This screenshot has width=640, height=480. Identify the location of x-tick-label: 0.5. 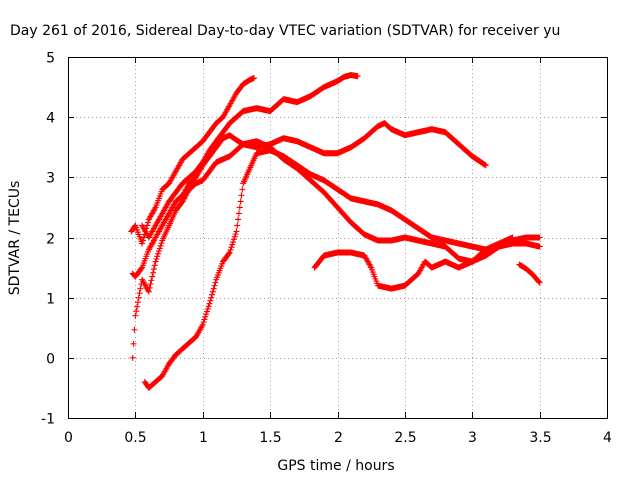
(135, 438).